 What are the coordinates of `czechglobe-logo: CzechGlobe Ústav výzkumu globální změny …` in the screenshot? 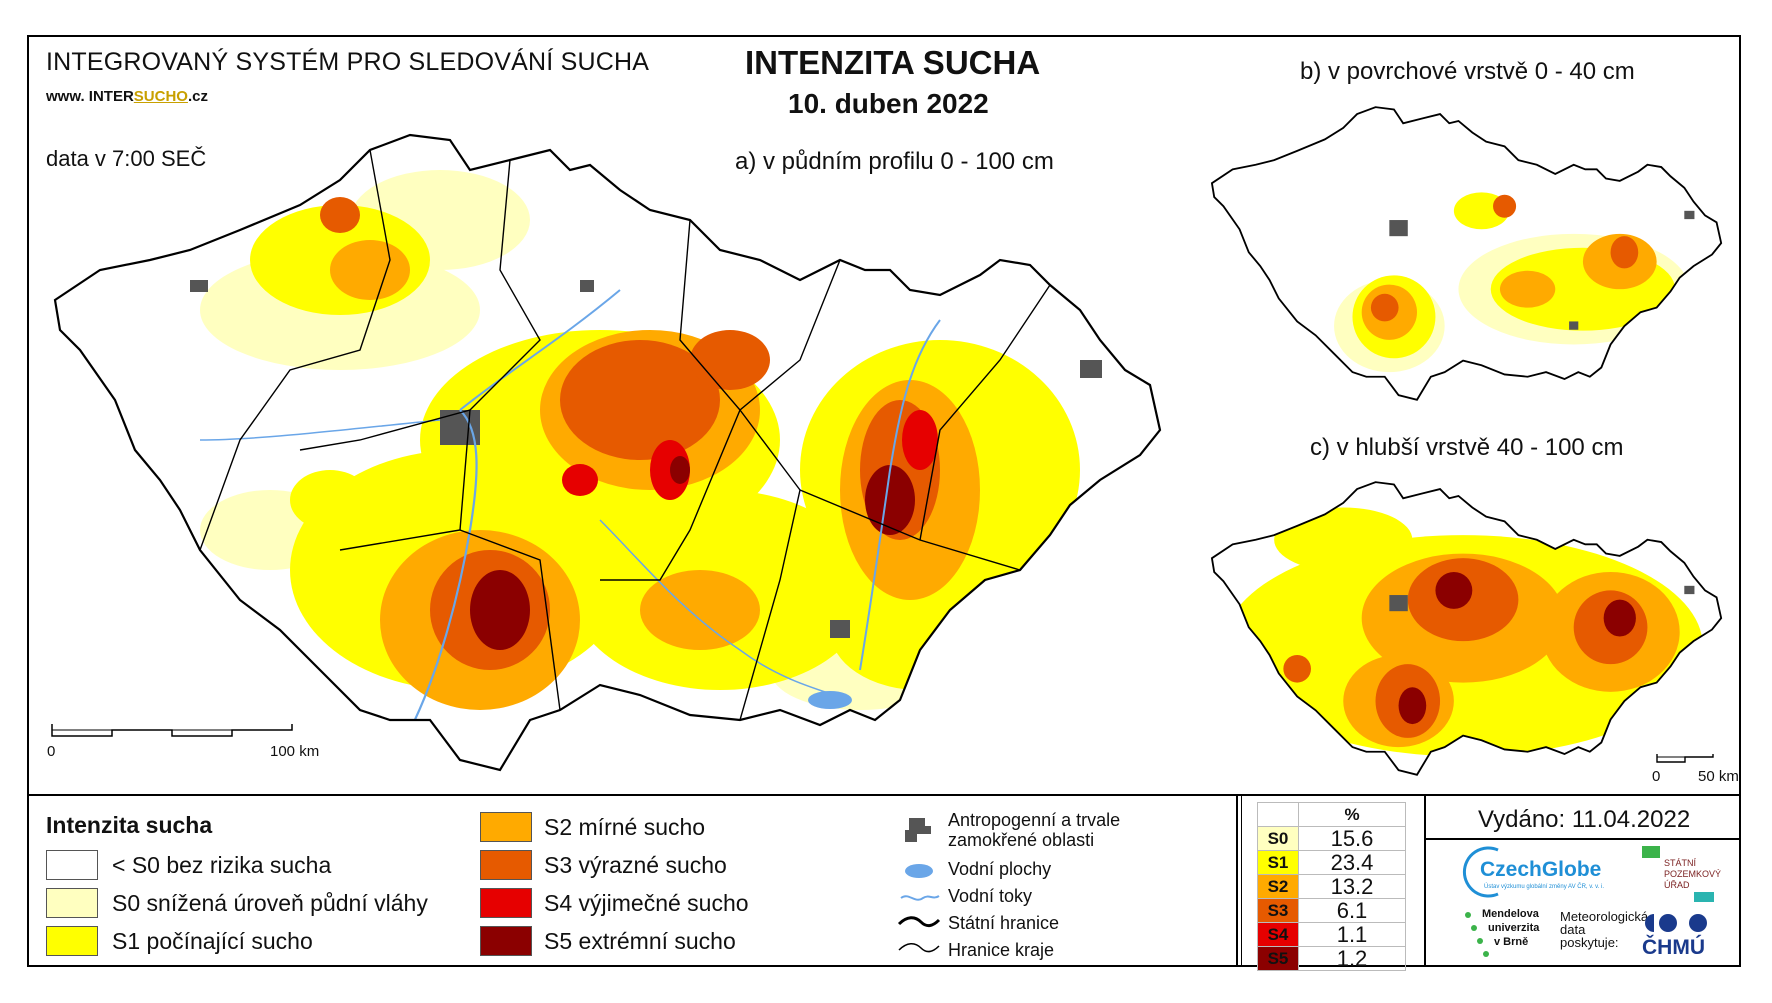 It's located at (1542, 873).